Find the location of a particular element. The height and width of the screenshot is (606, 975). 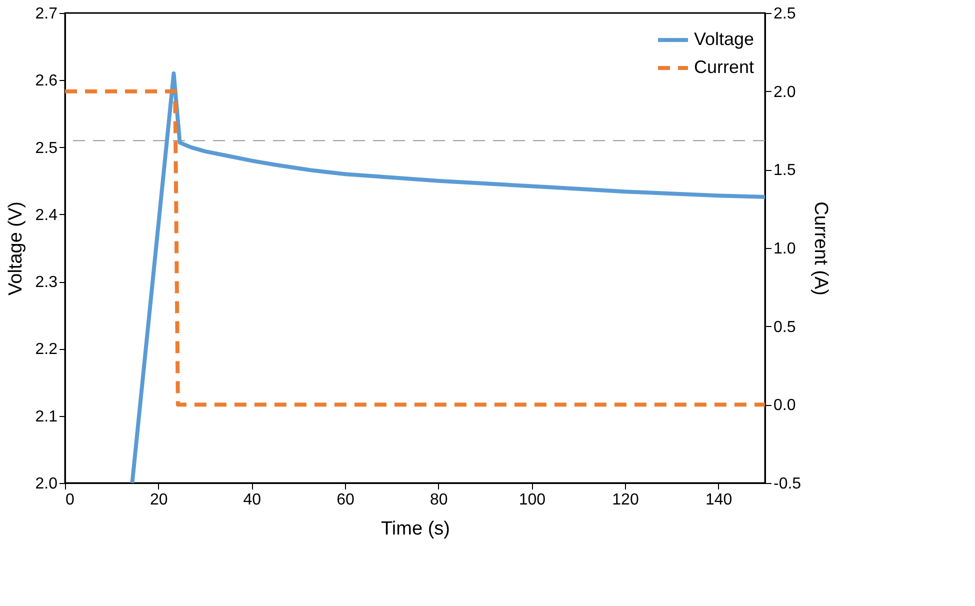

y-tick-label: 2.1 is located at coordinates (46, 417).